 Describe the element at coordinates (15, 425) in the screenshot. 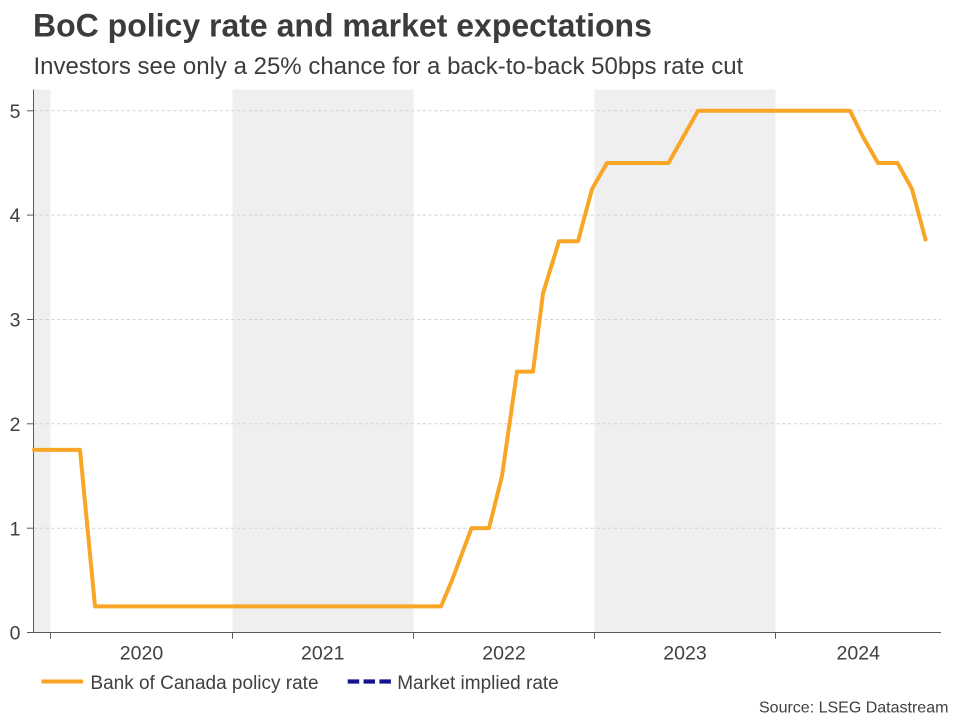

I see `svg-text: 2` at that location.